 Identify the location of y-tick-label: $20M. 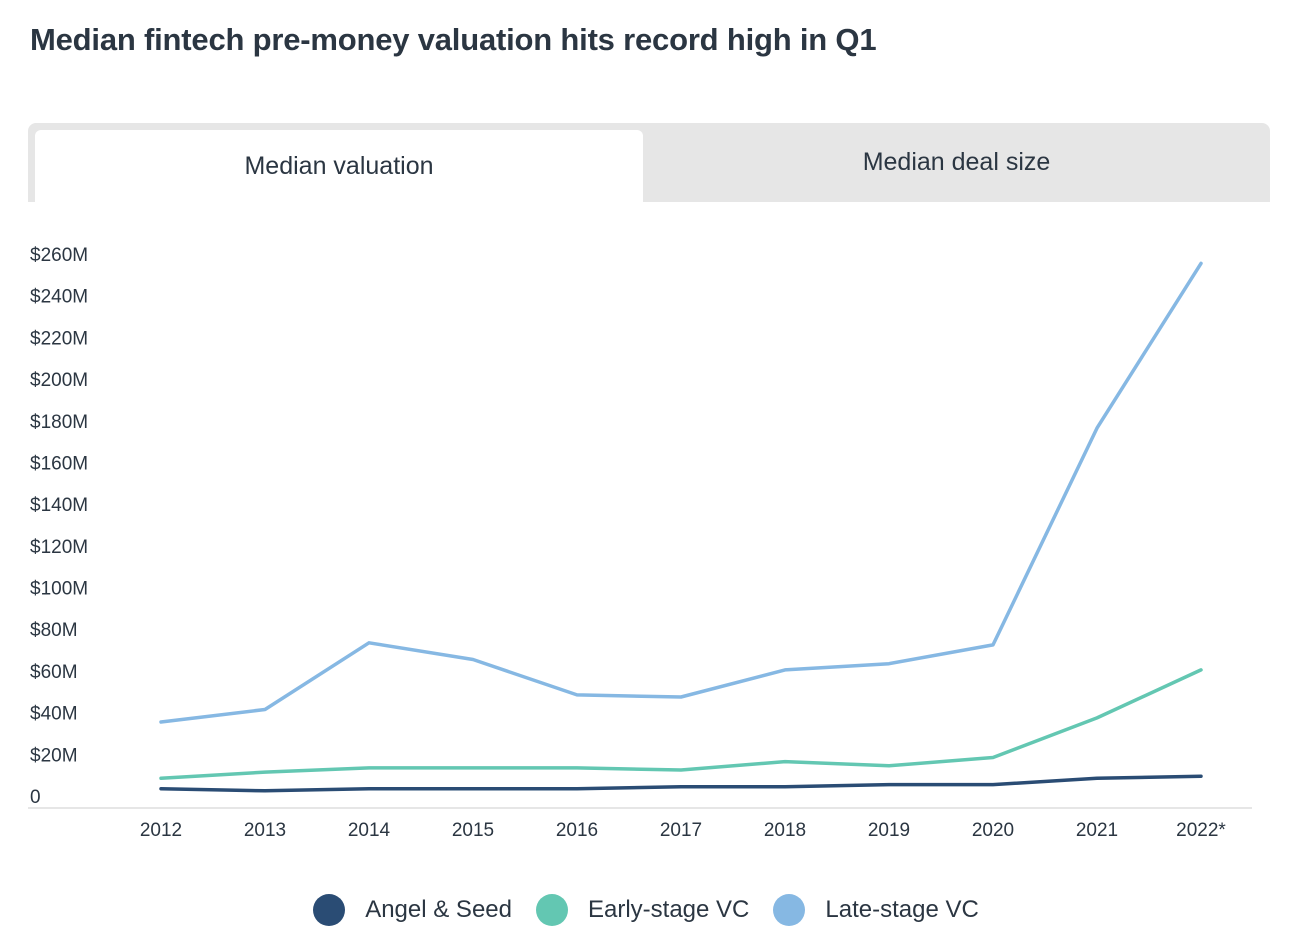
(54, 755).